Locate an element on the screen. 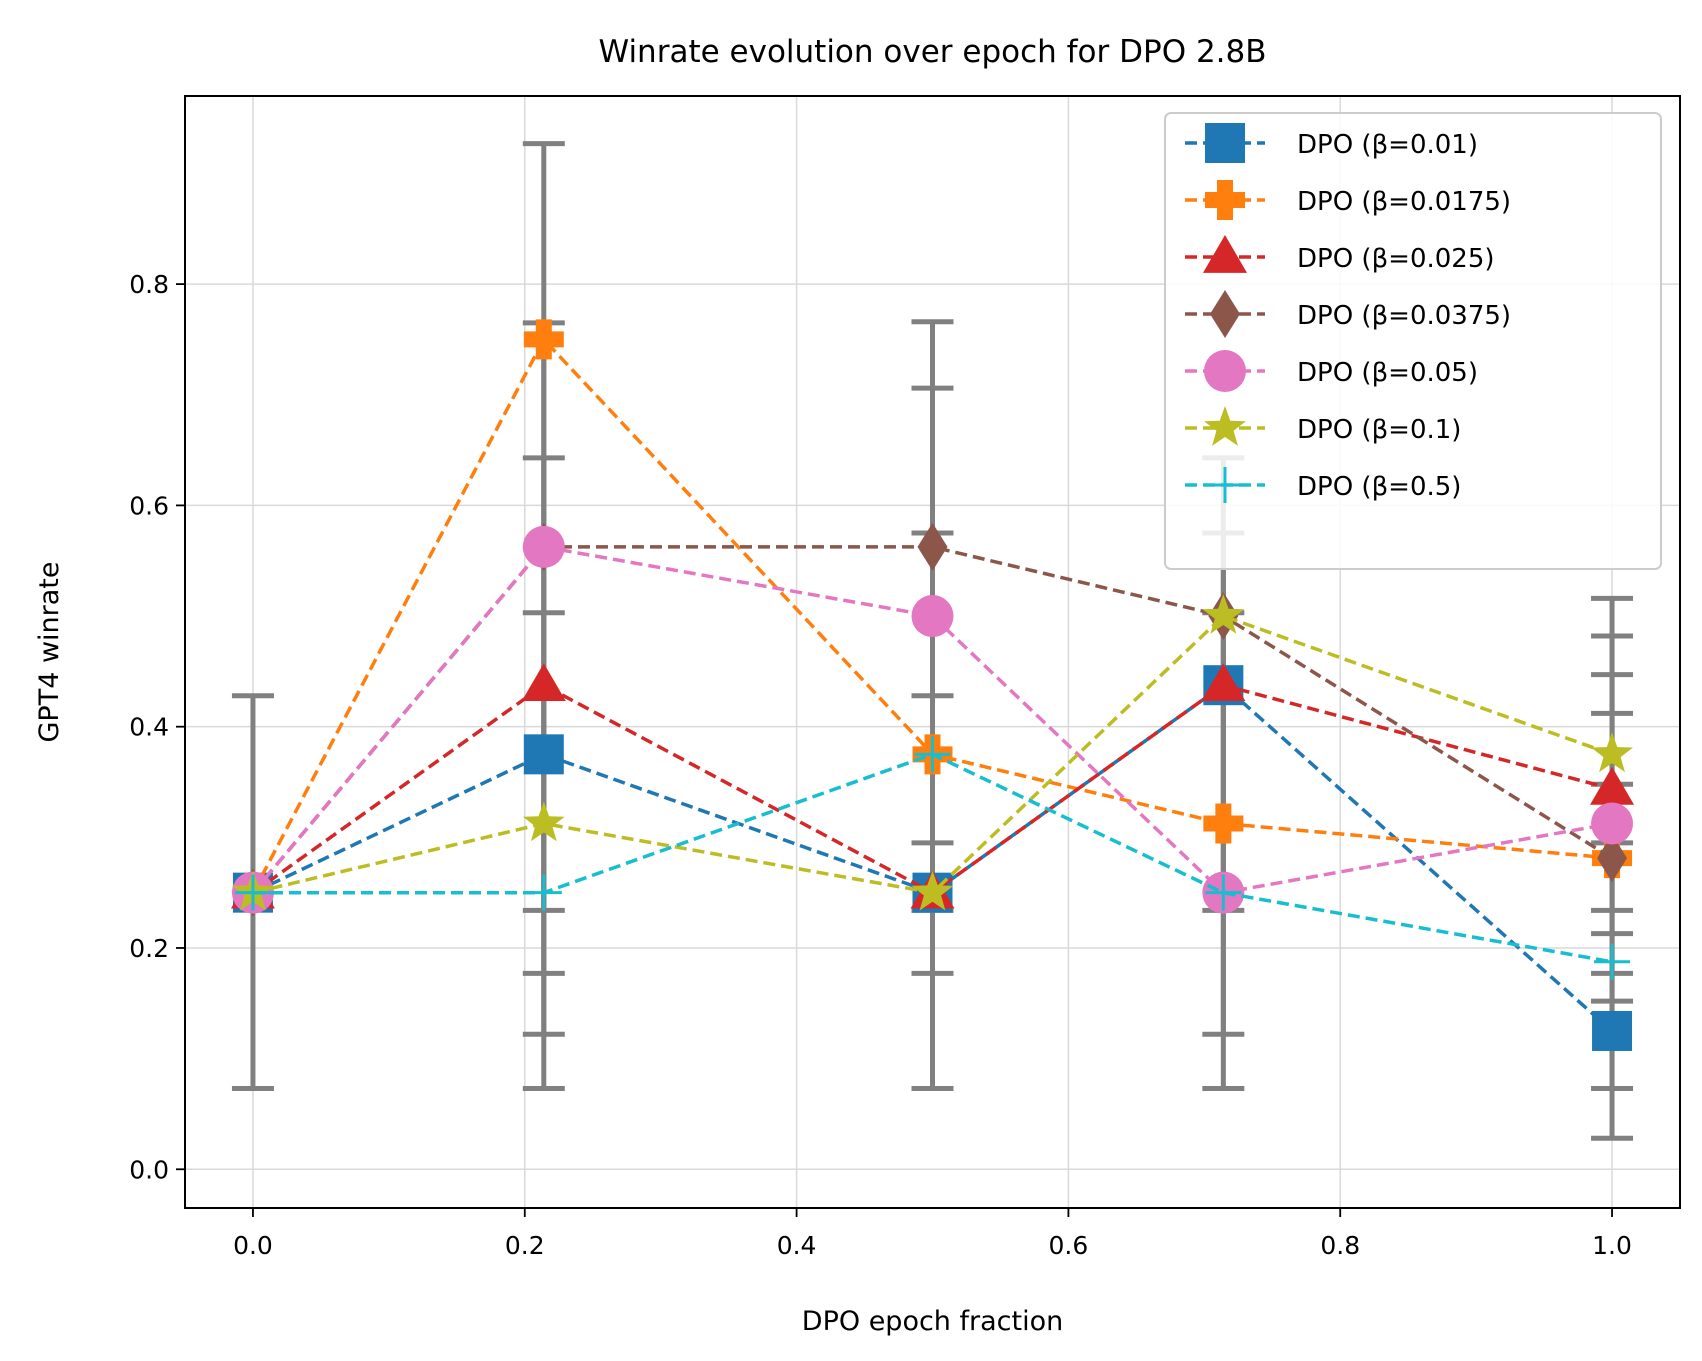  legend-label: DPO (β=0.5) is located at coordinates (1379, 487).